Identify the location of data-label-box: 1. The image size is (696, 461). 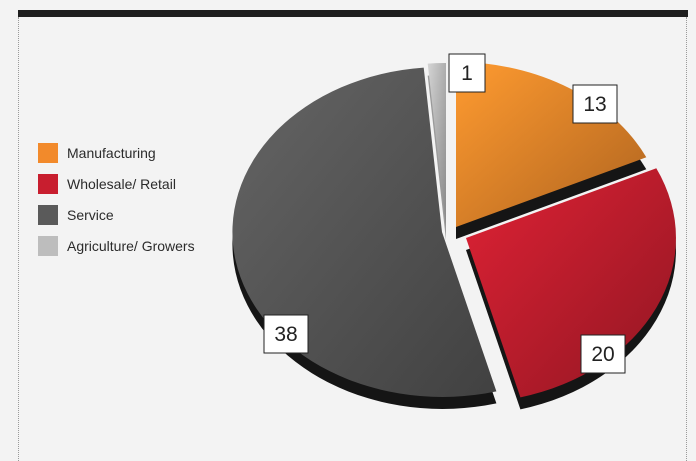
(467, 73).